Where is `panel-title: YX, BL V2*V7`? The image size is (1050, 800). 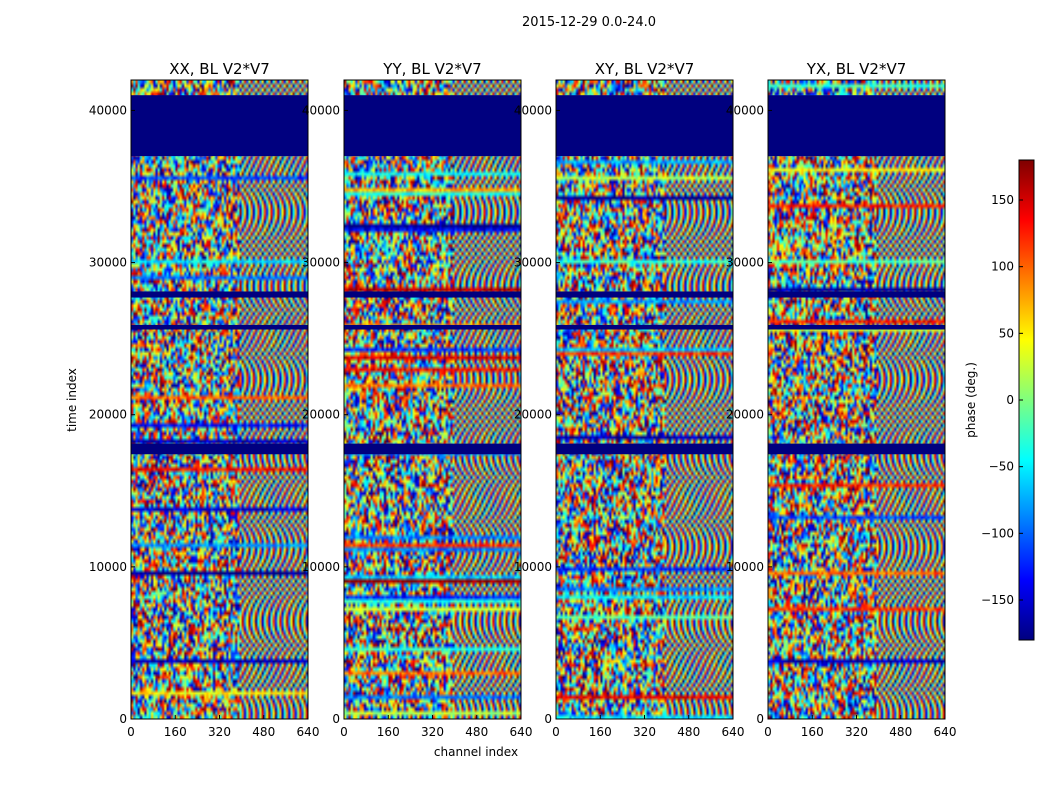 panel-title: YX, BL V2*V7 is located at coordinates (856, 69).